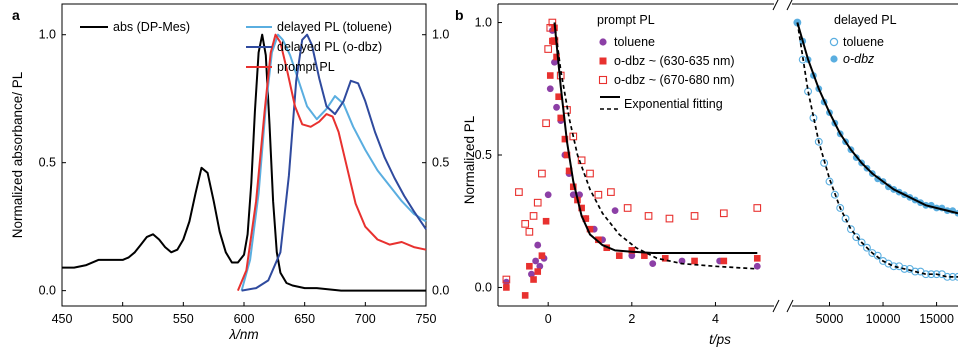  What do you see at coordinates (329, 47) in the screenshot?
I see `legend-label-delayed-odbz: delayed PL (o-dbz)` at bounding box center [329, 47].